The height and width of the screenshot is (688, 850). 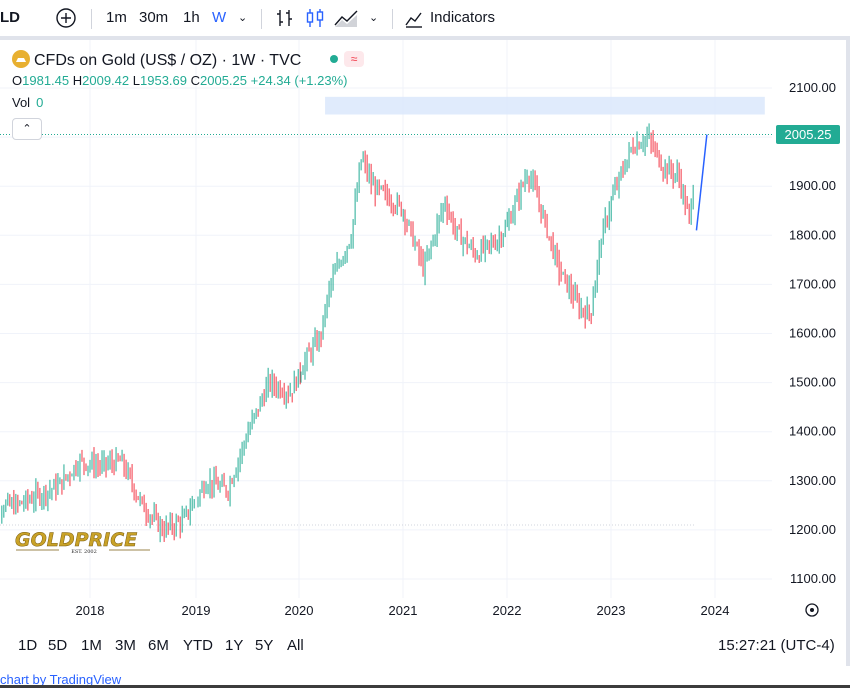 I want to click on candles-style-button, so click(x=315, y=18).